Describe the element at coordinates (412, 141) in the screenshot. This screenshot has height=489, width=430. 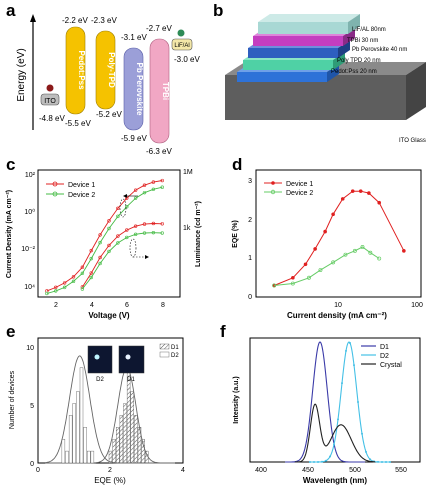
I see `ito-glass-label: ITO Glass` at that location.